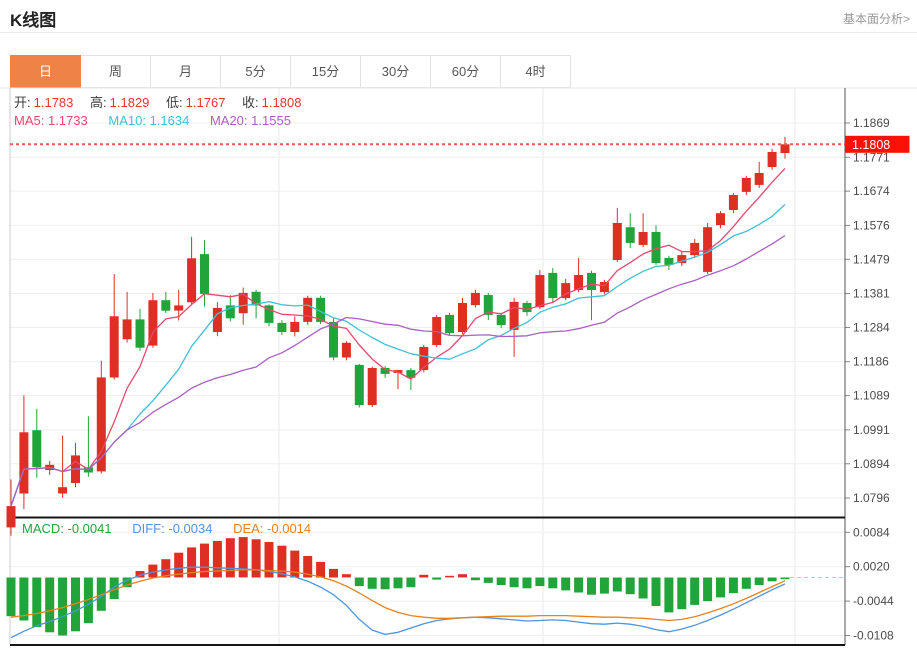 This screenshot has width=917, height=649. Describe the element at coordinates (51, 120) in the screenshot. I see `ma5-legend: MA5: 1.1733` at that location.